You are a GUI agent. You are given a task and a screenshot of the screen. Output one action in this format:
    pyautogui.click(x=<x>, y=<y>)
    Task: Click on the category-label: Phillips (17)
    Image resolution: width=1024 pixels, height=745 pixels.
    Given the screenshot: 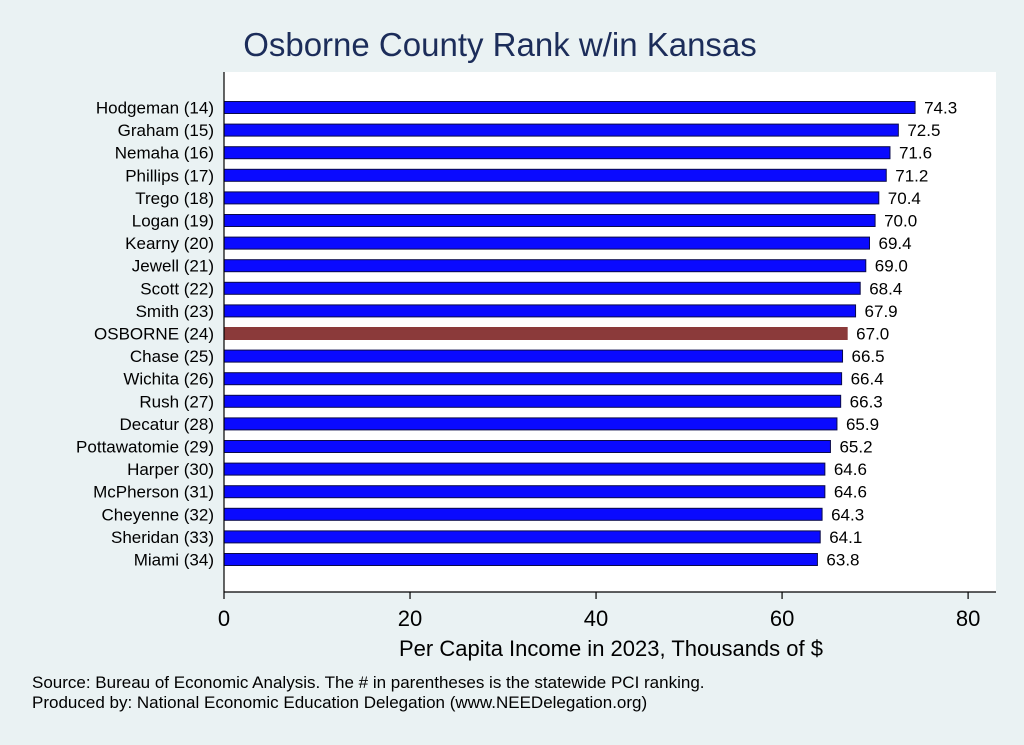 What is the action you would take?
    pyautogui.click(x=169, y=175)
    